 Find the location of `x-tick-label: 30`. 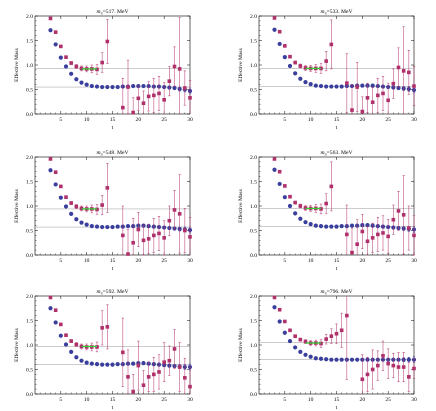

x-tick-label: 30 is located at coordinates (190, 261).